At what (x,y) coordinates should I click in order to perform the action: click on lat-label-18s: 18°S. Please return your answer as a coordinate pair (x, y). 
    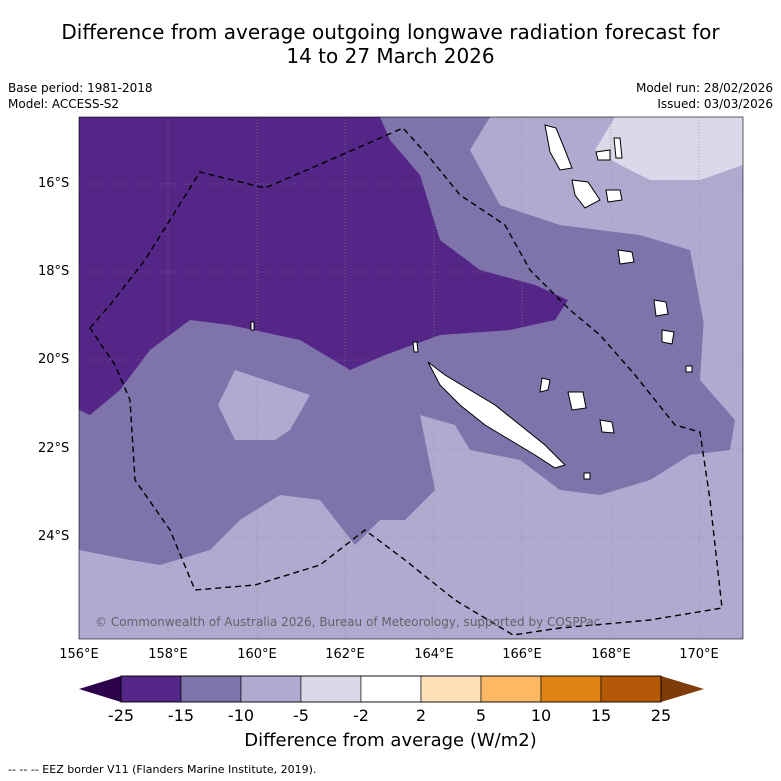
    Looking at the image, I should click on (54, 271).